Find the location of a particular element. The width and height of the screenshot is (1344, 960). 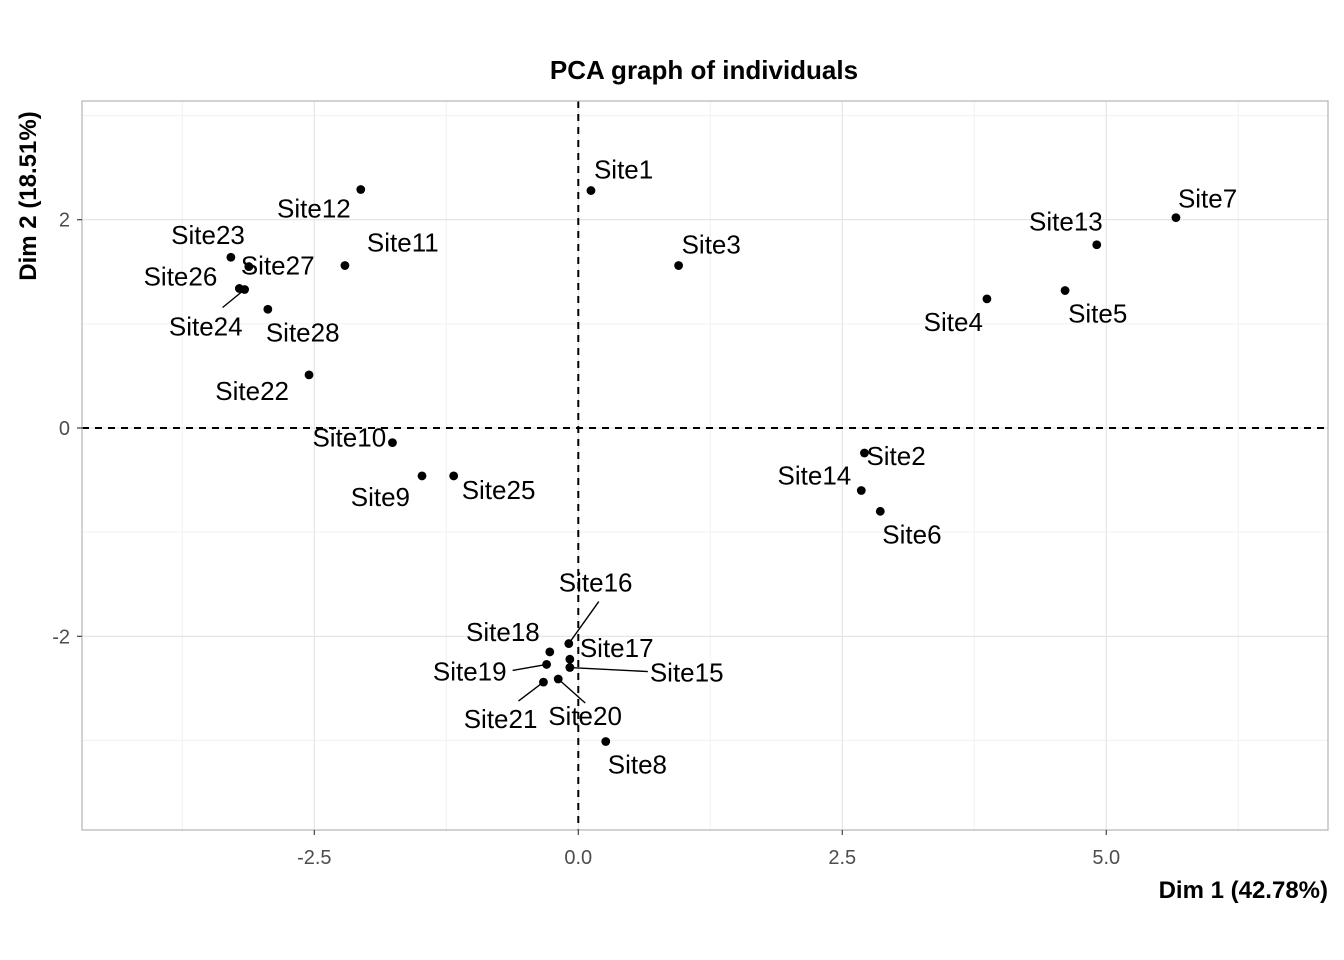

point-label-site19: Site19 is located at coordinates (470, 671).